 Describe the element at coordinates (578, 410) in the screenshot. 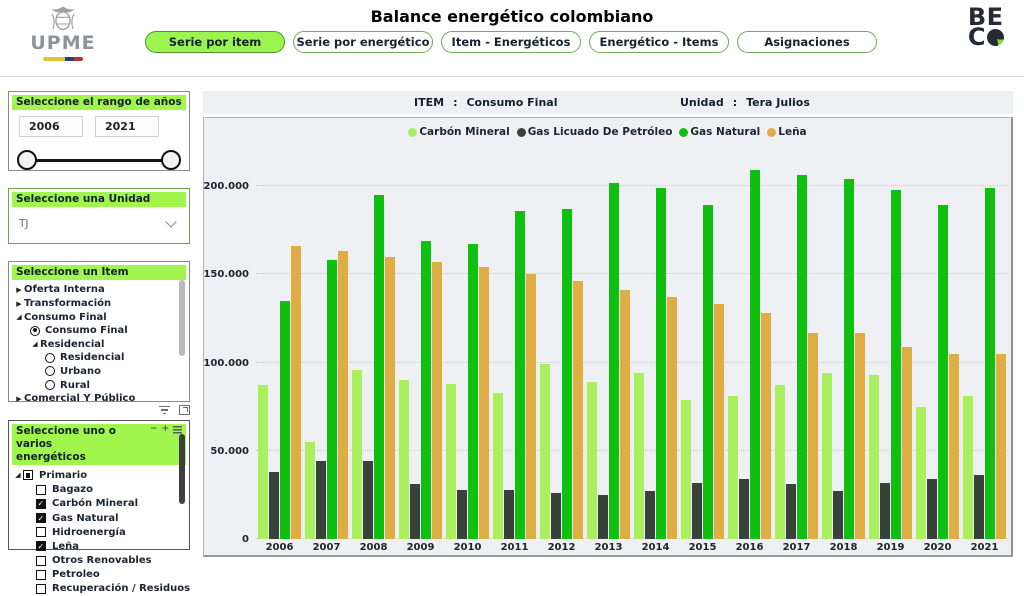

I see `bar-le-a-2012` at that location.